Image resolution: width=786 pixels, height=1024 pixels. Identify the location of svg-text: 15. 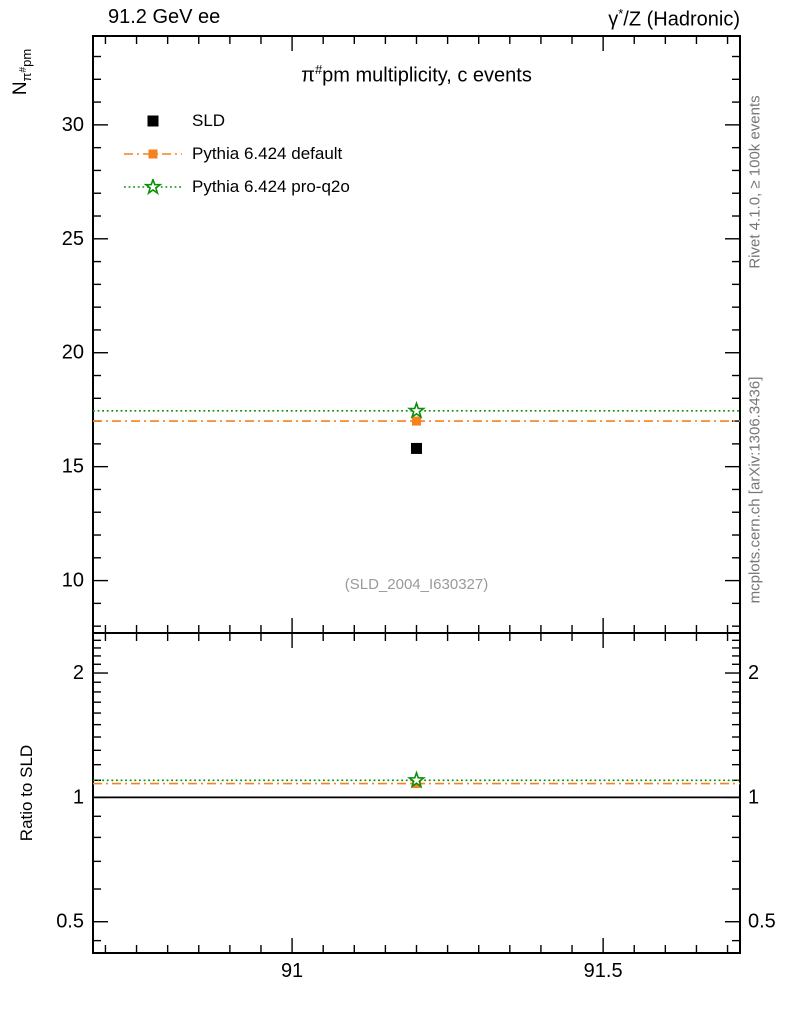
(73, 467).